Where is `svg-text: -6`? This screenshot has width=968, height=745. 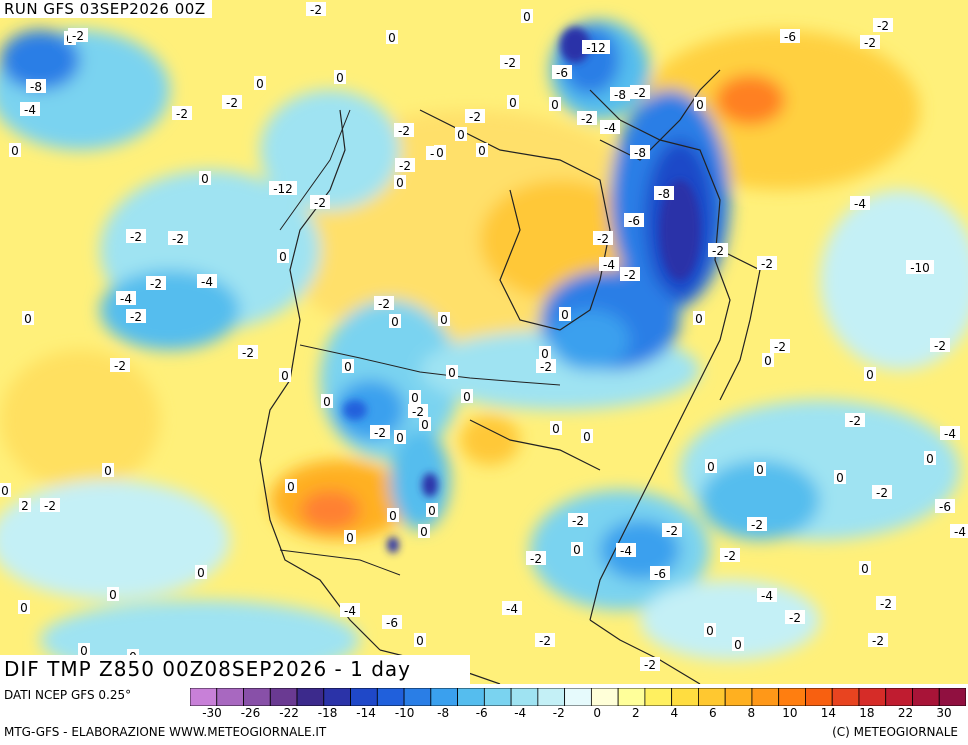 svg-text: -6 is located at coordinates (392, 623).